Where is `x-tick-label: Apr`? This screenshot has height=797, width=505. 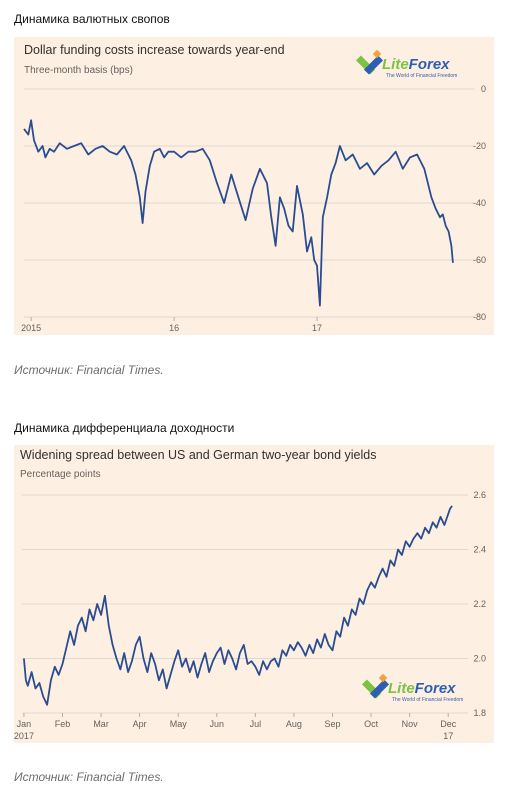
x-tick-label: Apr is located at coordinates (140, 724).